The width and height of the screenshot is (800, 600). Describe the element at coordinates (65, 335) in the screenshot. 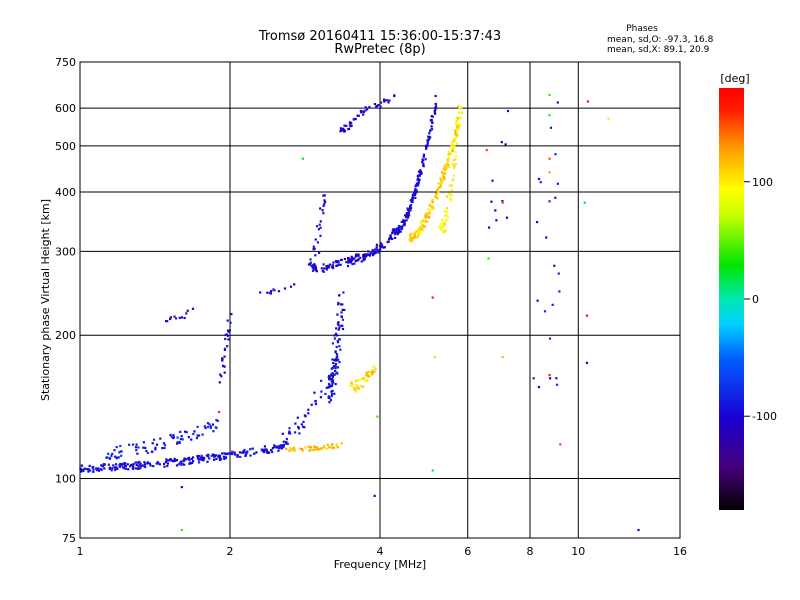

I see `y-tick-label: 200` at that location.